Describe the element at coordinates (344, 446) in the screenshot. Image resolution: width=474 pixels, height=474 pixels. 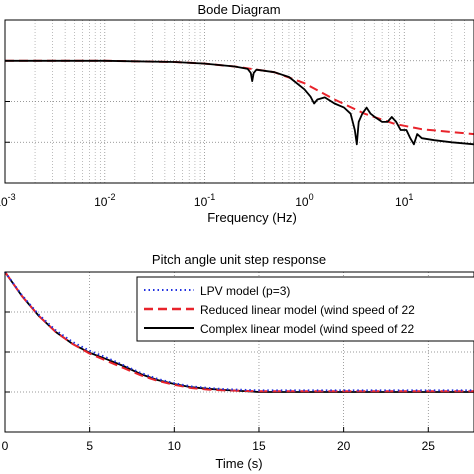
I see `step-x-tick-label: 20` at that location.